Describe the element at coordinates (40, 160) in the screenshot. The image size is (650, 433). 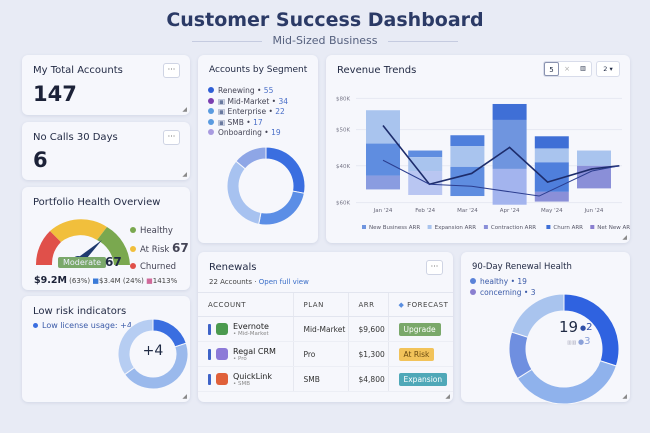
I see `no-calls-value: 6` at that location.